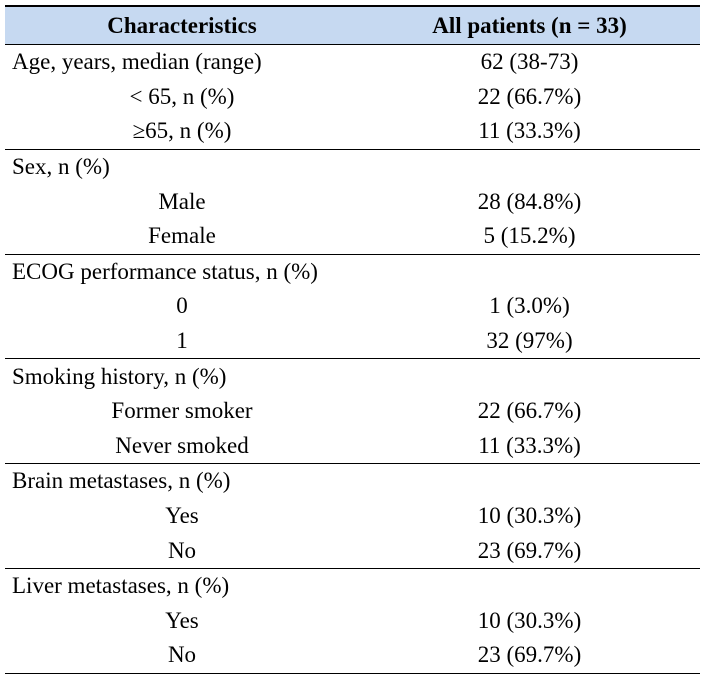 The height and width of the screenshot is (697, 705). I want to click on item-value: 28 (84.8%), so click(529, 201).